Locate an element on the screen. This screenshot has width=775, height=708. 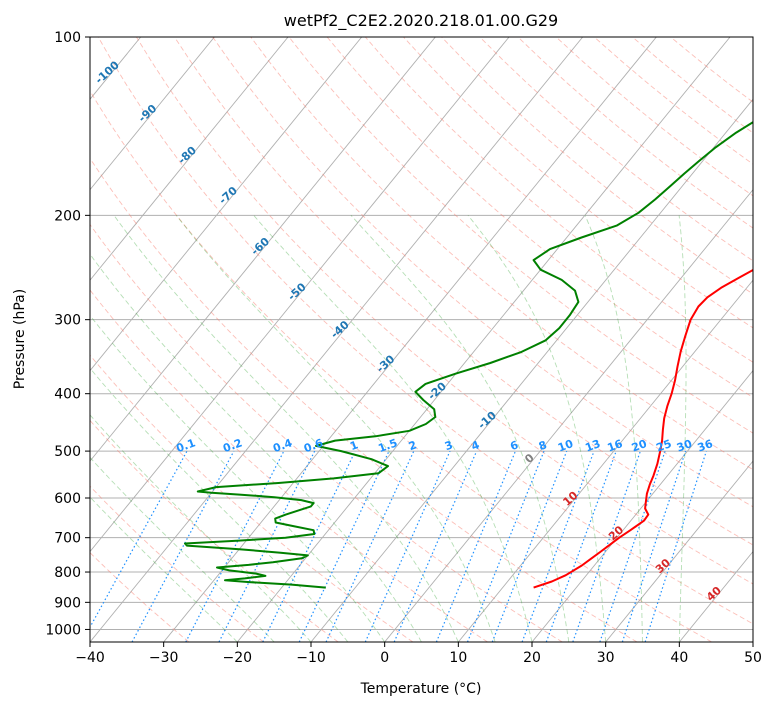
x-tick-label: 30 is located at coordinates (606, 658).